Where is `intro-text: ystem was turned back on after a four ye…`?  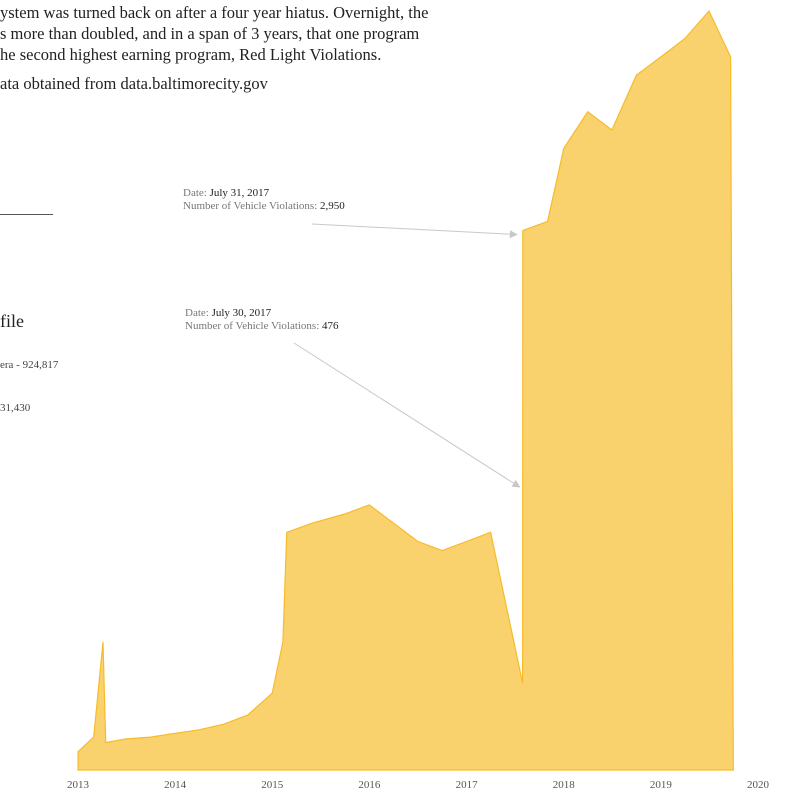
intro-text: ystem was turned back on after a four ye… is located at coordinates (235, 48).